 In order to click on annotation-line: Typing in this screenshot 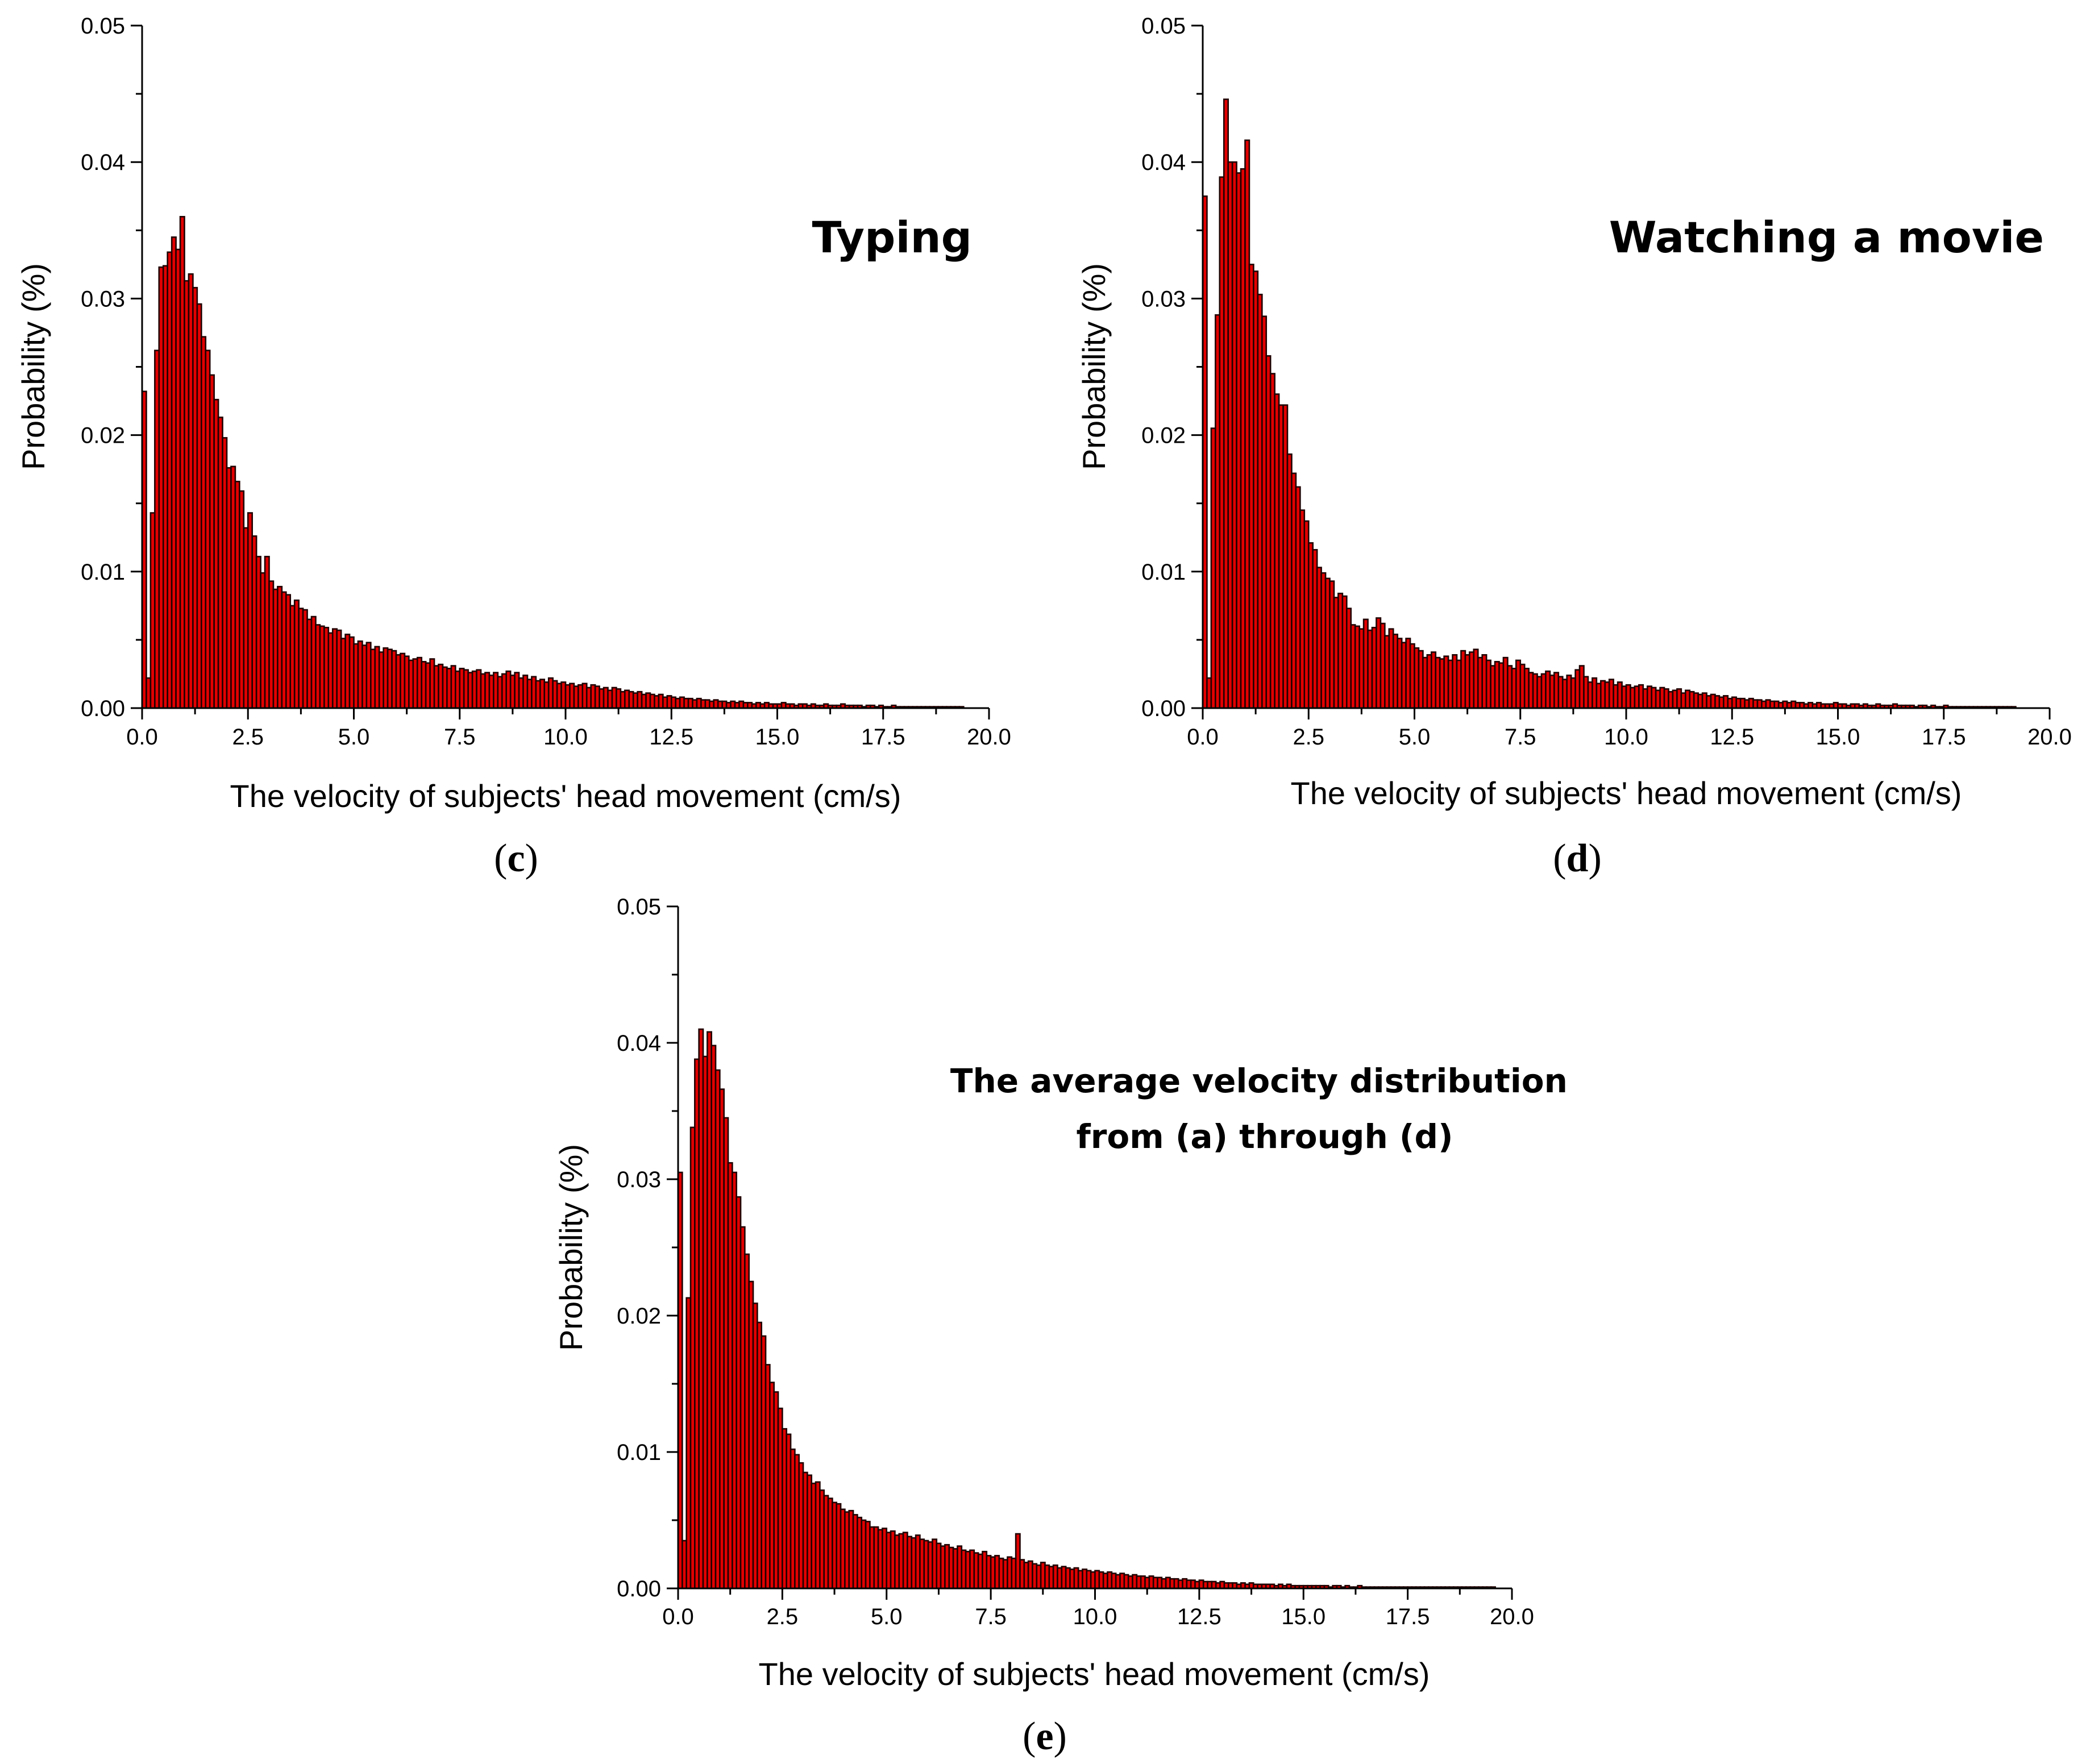, I will do `click(892, 237)`.